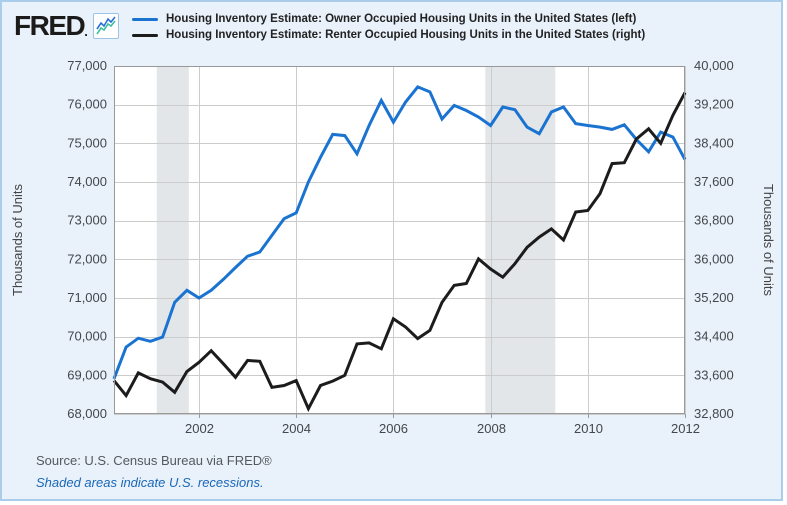 This screenshot has width=787, height=505. Describe the element at coordinates (393, 428) in the screenshot. I see `x-axis-tick-label: 2006` at that location.